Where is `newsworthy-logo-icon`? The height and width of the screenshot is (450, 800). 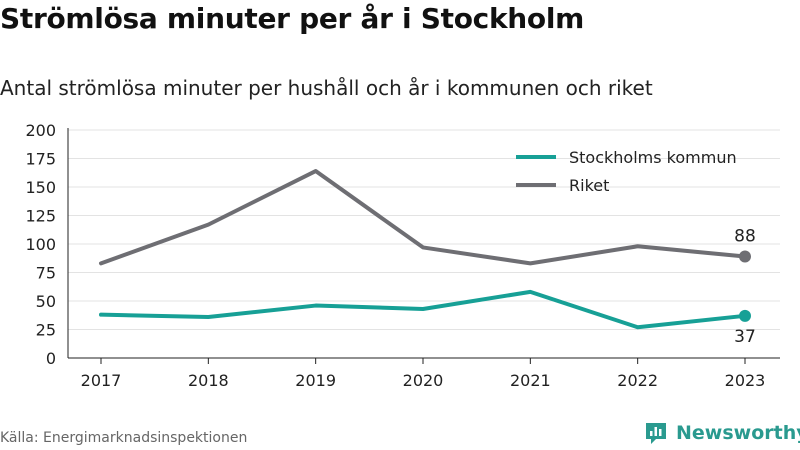 newsworthy-logo-icon is located at coordinates (656, 433).